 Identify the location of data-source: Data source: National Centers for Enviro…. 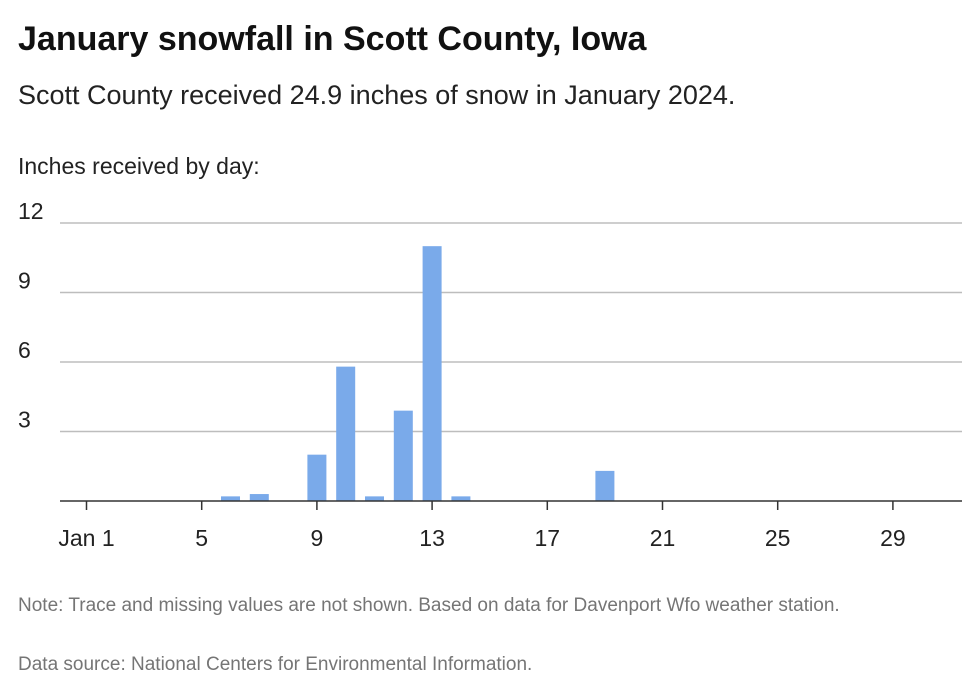
(275, 664).